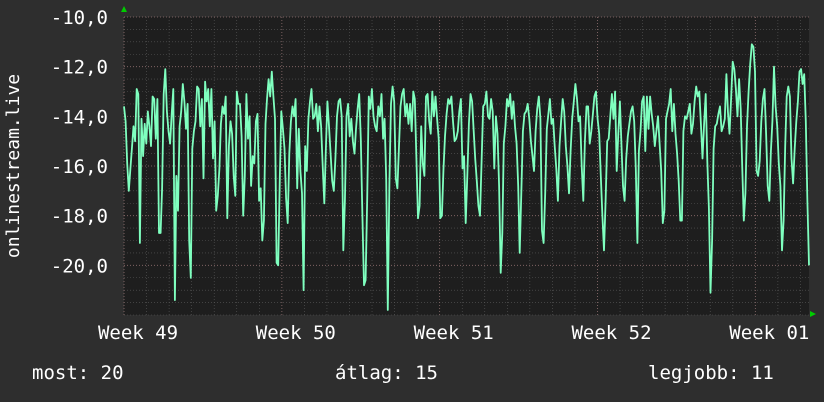 The height and width of the screenshot is (402, 824). Describe the element at coordinates (386, 373) in the screenshot. I see `stat-average: átlag: 15` at that location.